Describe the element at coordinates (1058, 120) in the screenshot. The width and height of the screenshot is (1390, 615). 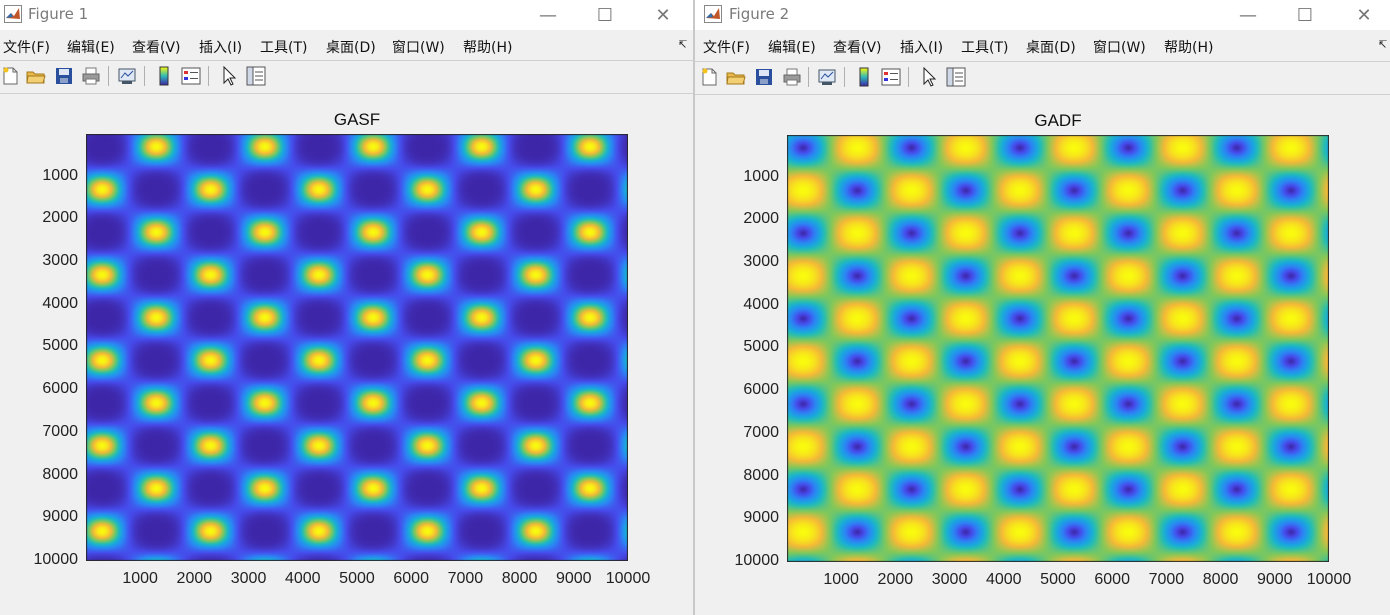
I see `axes-title: GADF` at that location.